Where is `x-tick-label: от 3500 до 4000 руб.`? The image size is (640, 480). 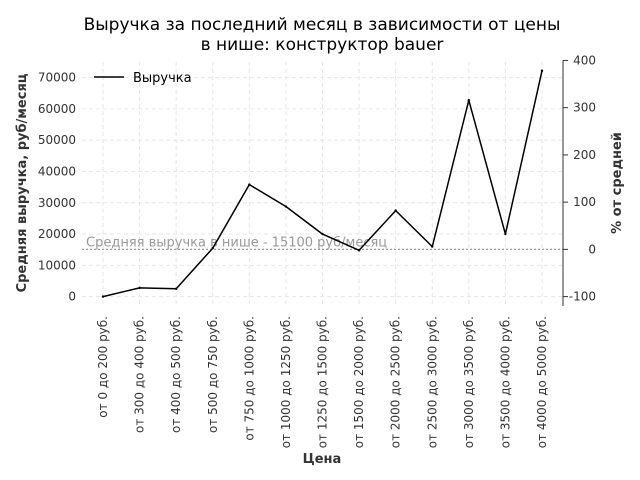
x-tick-label: от 3500 до 4000 руб. is located at coordinates (505, 382).